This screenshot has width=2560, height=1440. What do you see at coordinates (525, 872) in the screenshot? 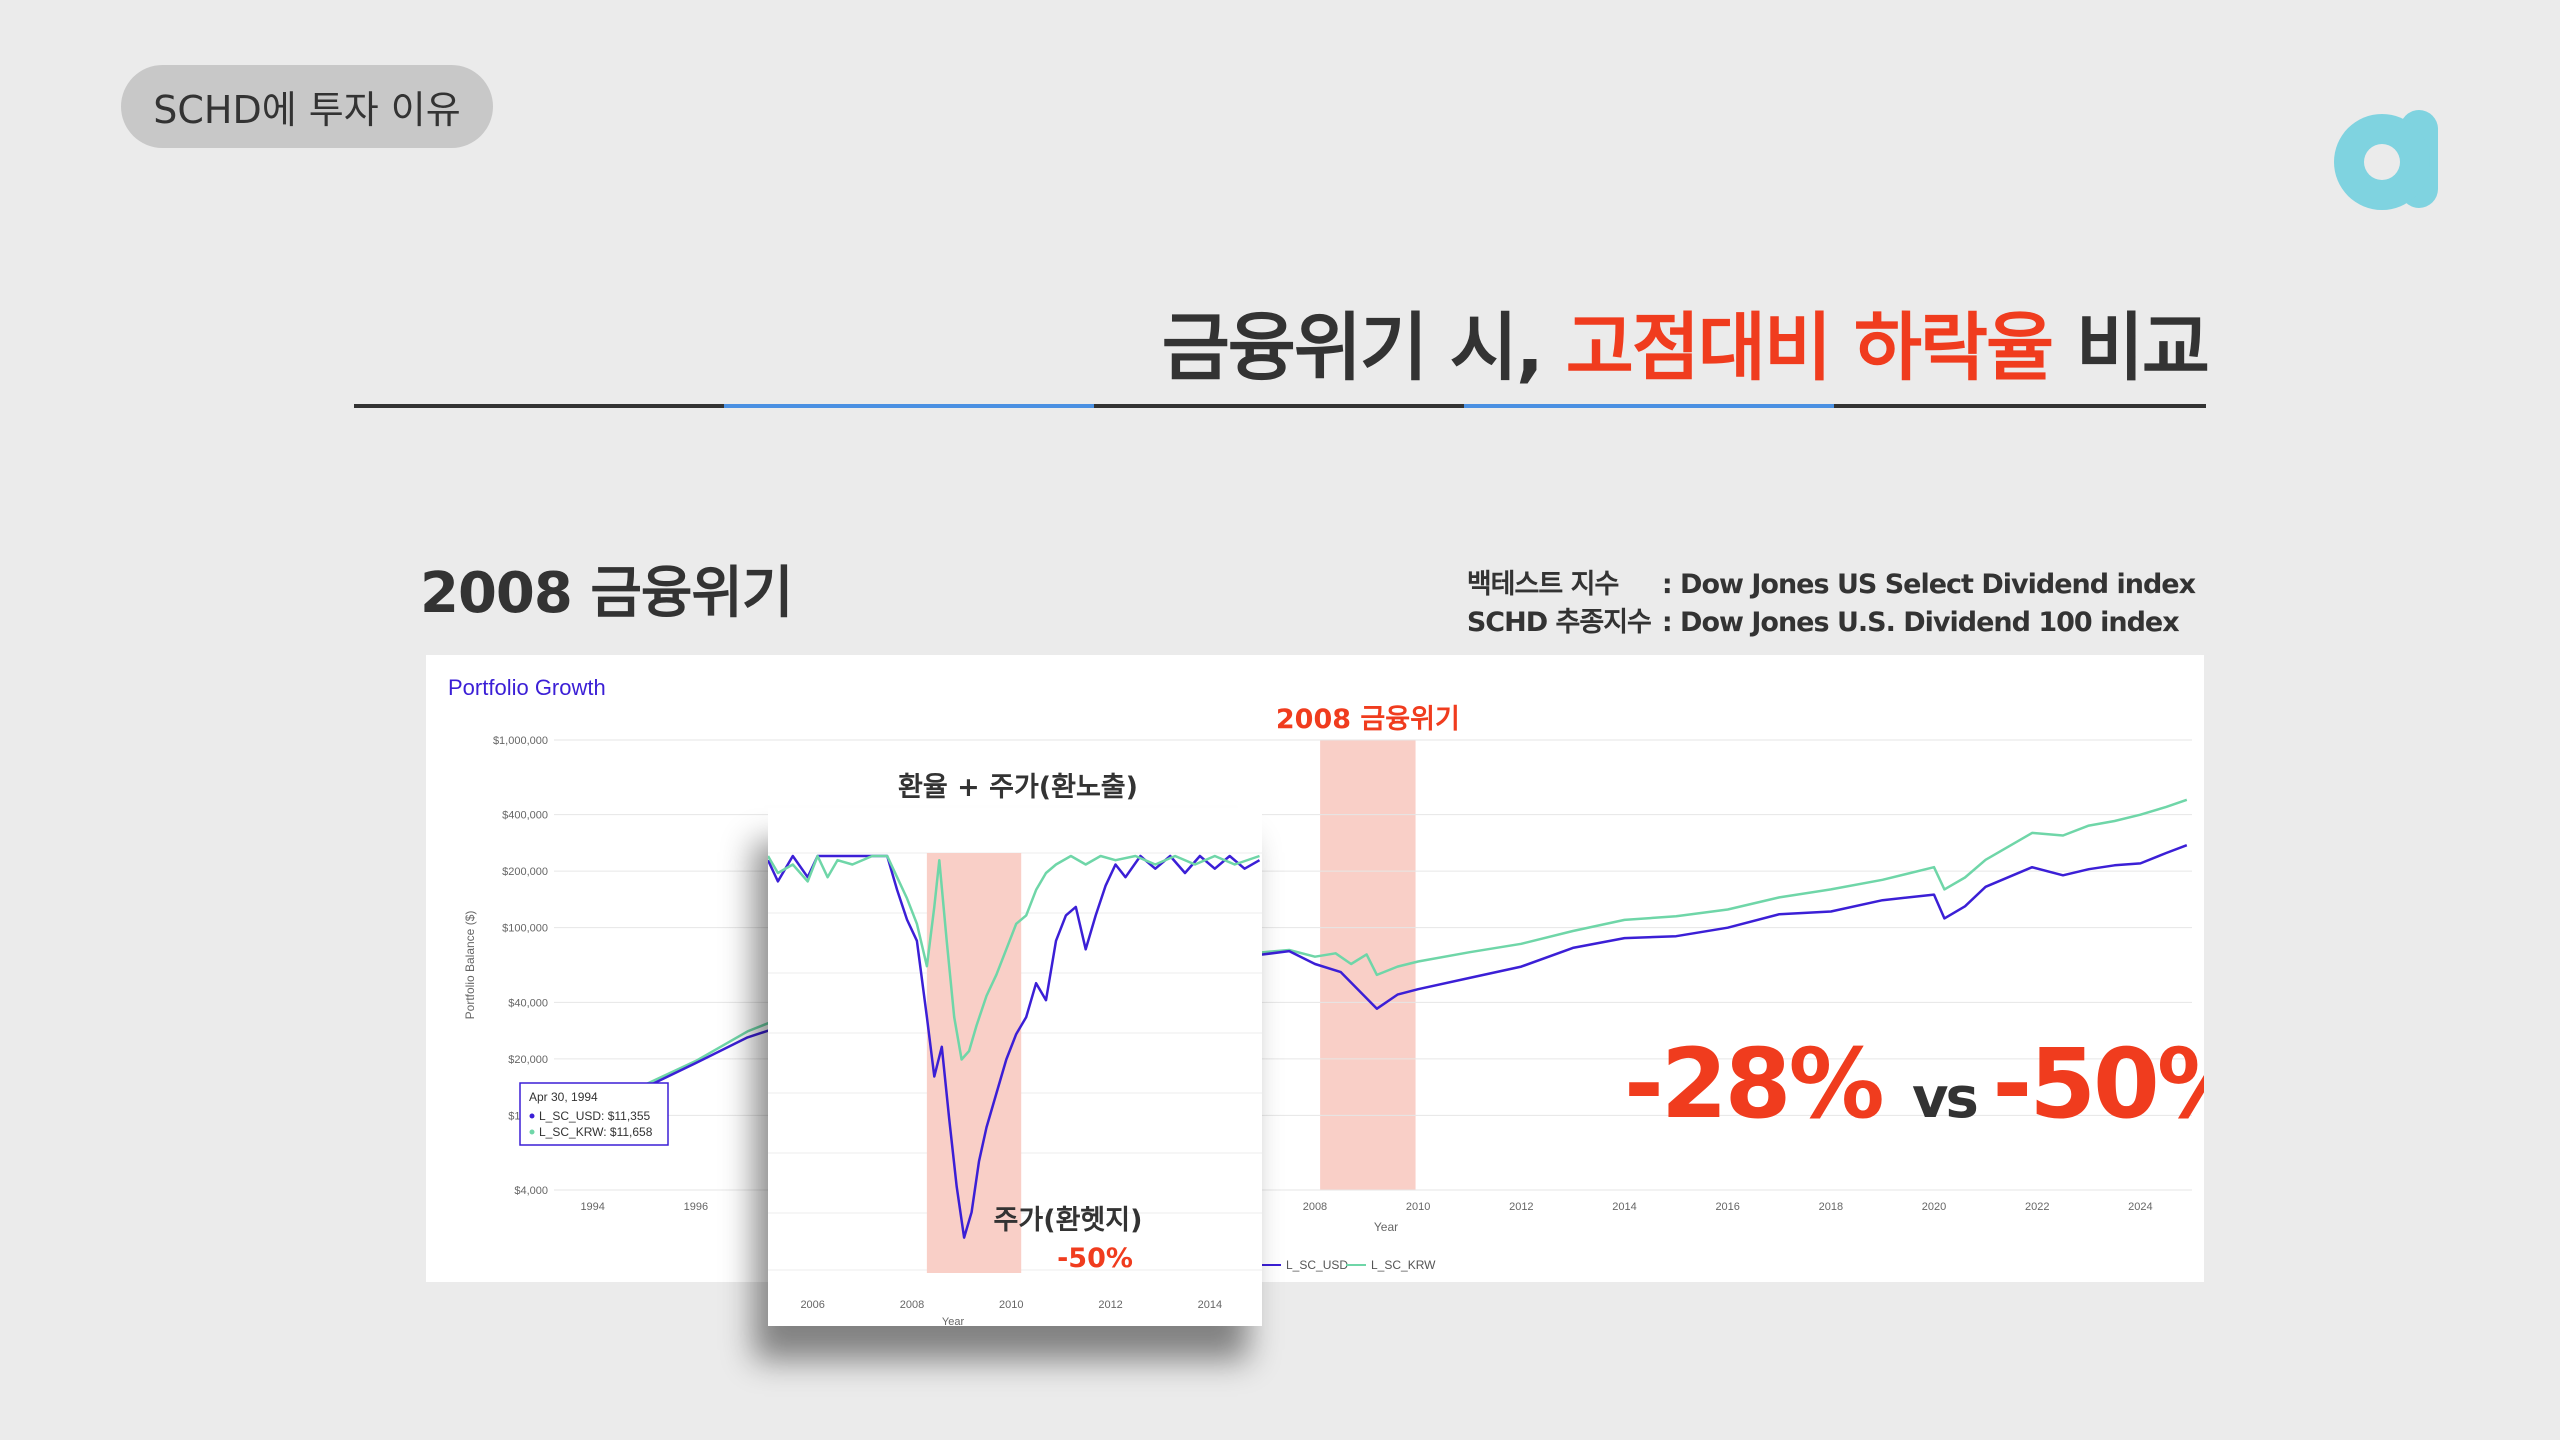
I see `y-tick-label: $200,000` at bounding box center [525, 872].